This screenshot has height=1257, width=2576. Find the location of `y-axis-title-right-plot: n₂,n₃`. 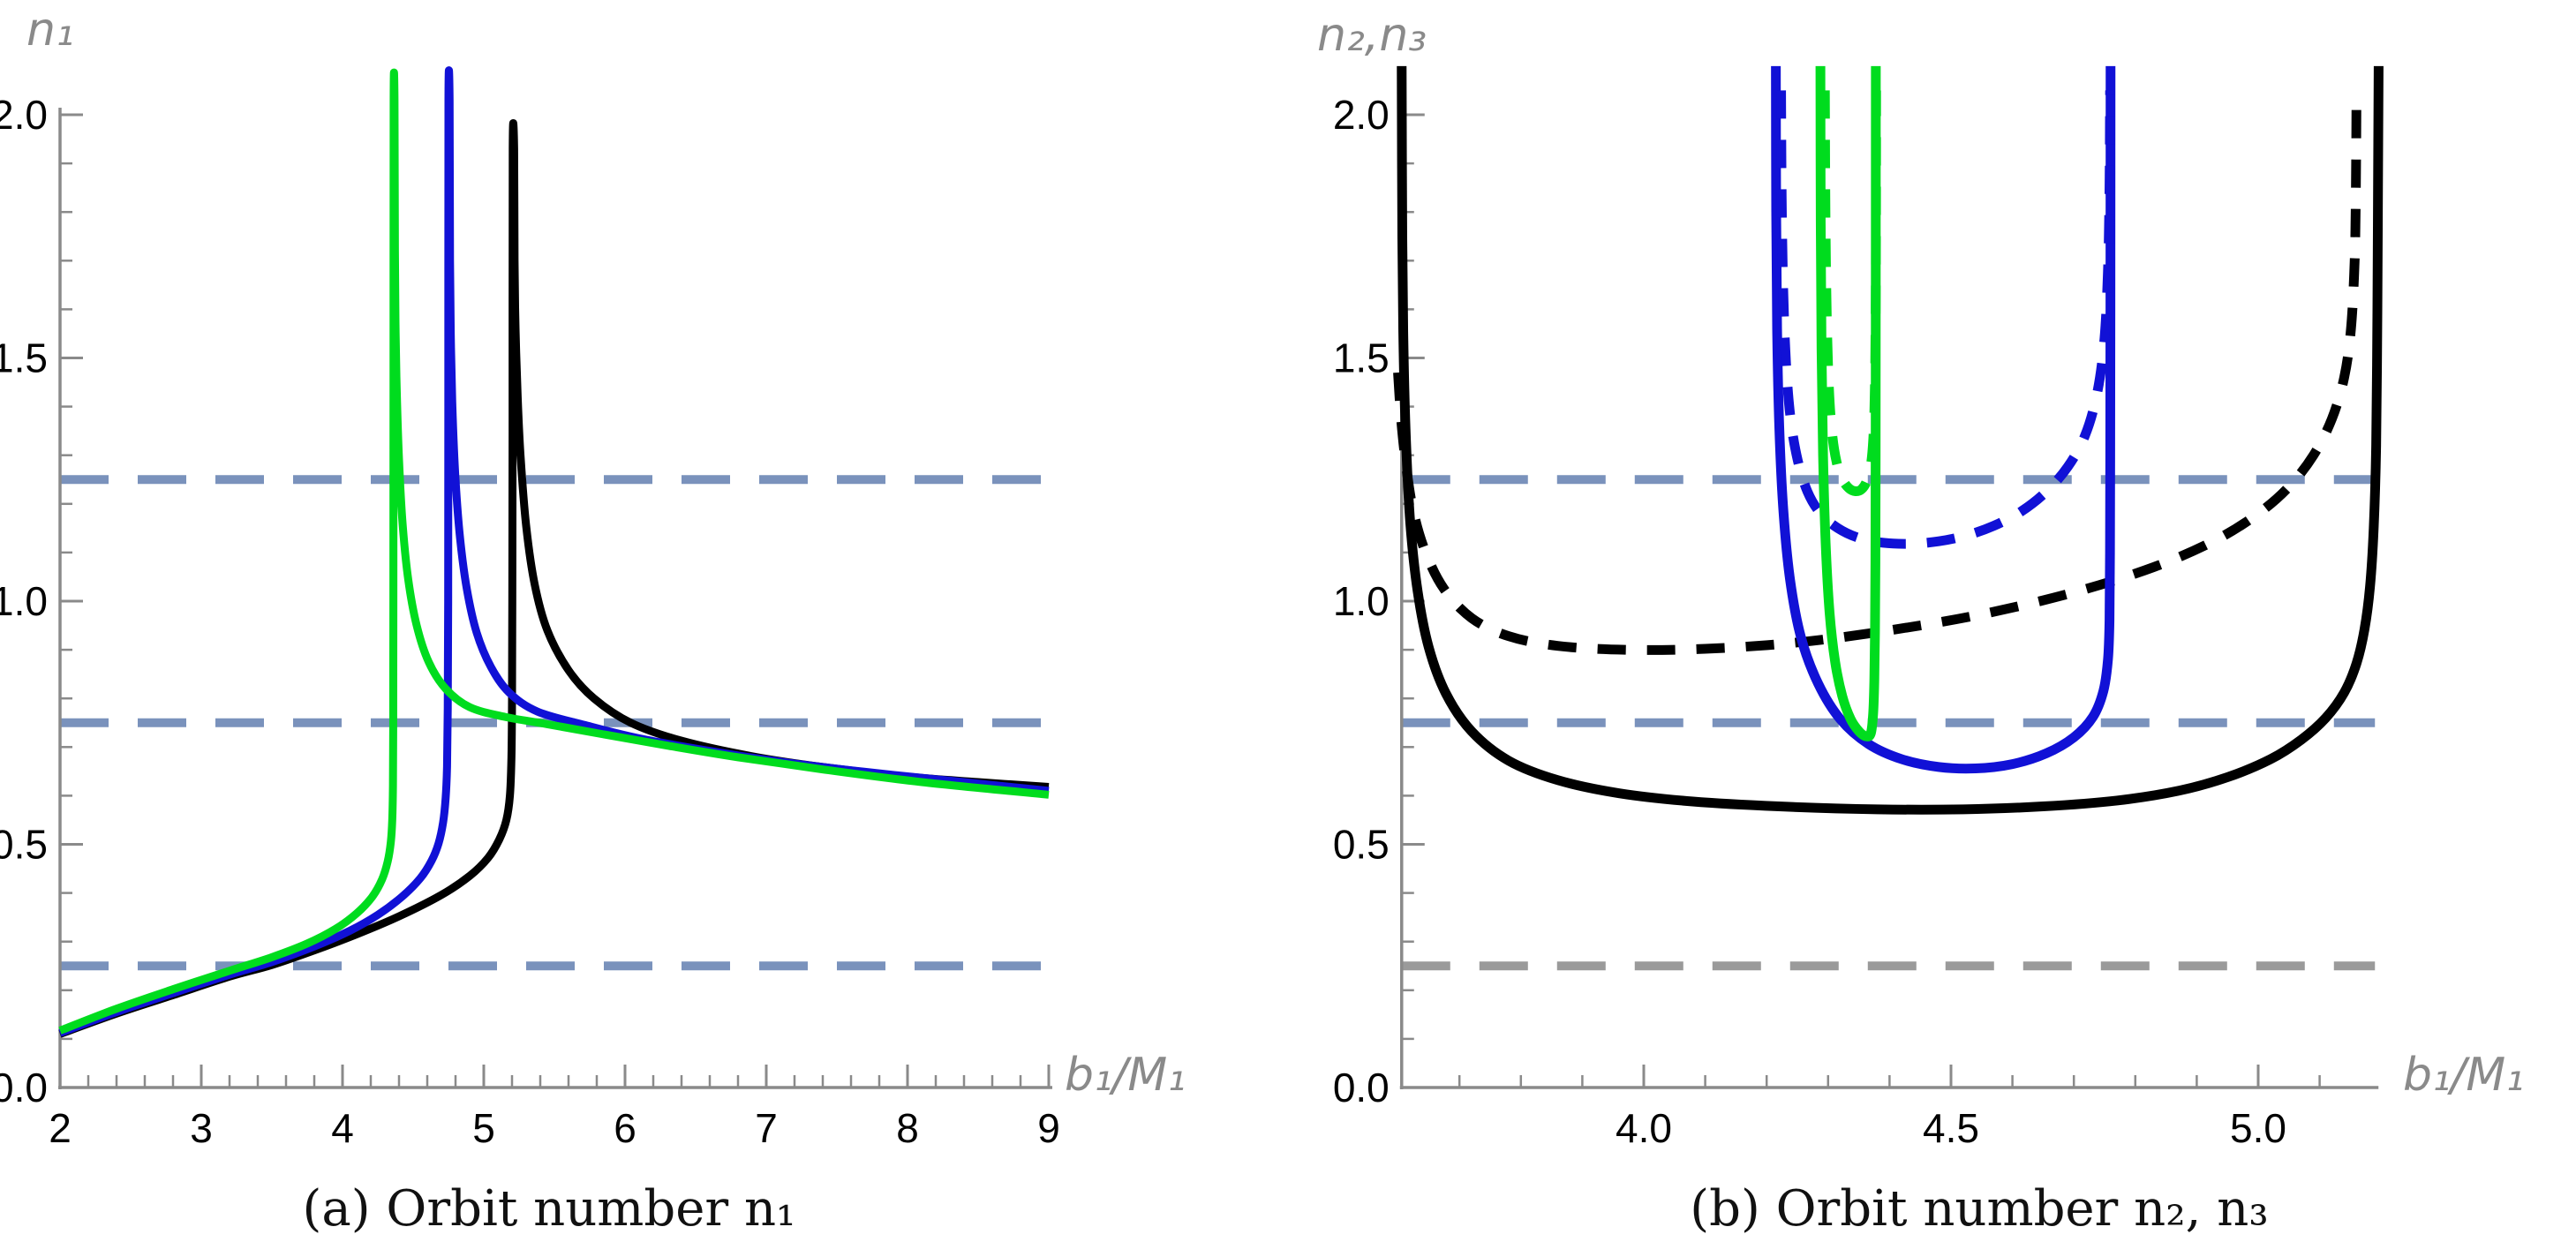

y-axis-title-right-plot: n₂,n₃ is located at coordinates (1372, 35).